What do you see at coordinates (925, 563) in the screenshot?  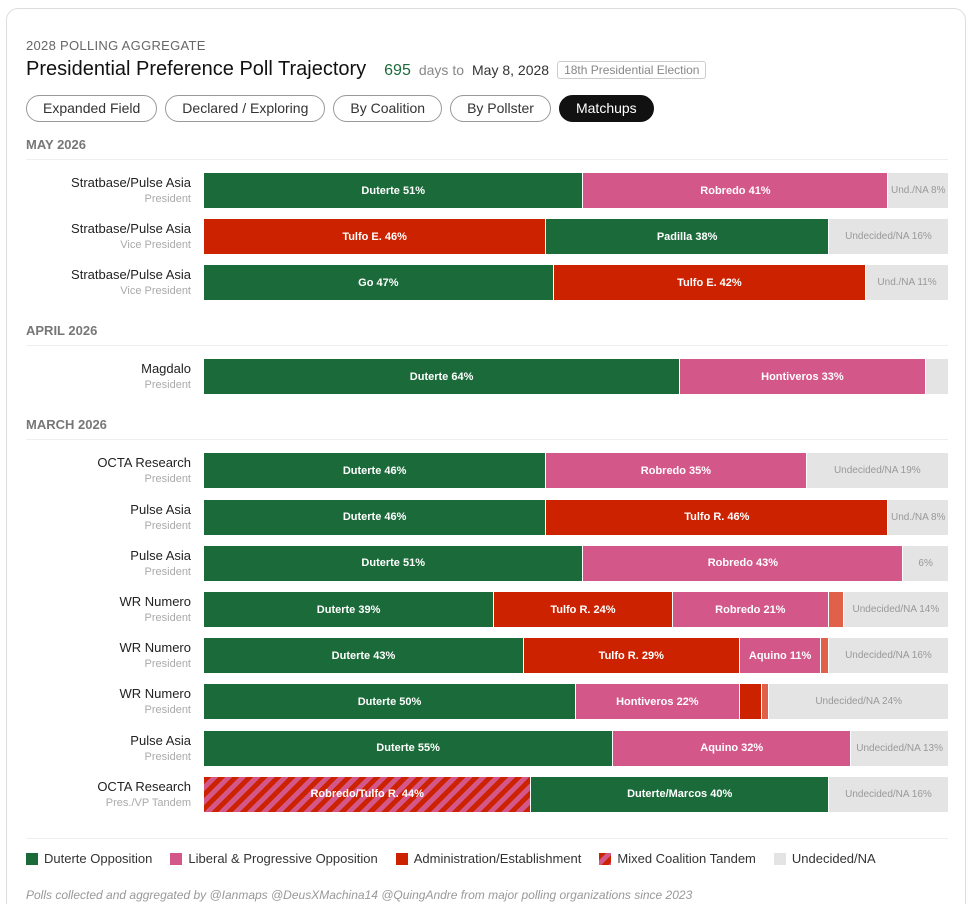 I see `bar-segment: 6%` at bounding box center [925, 563].